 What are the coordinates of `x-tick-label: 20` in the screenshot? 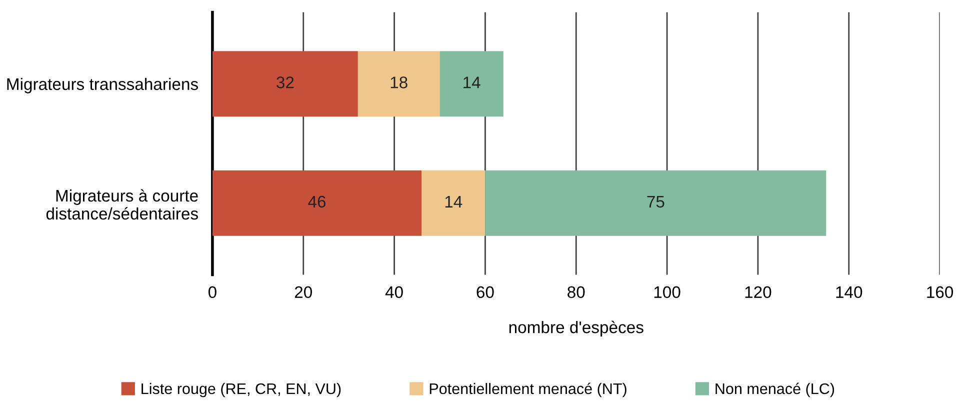 It's located at (303, 292).